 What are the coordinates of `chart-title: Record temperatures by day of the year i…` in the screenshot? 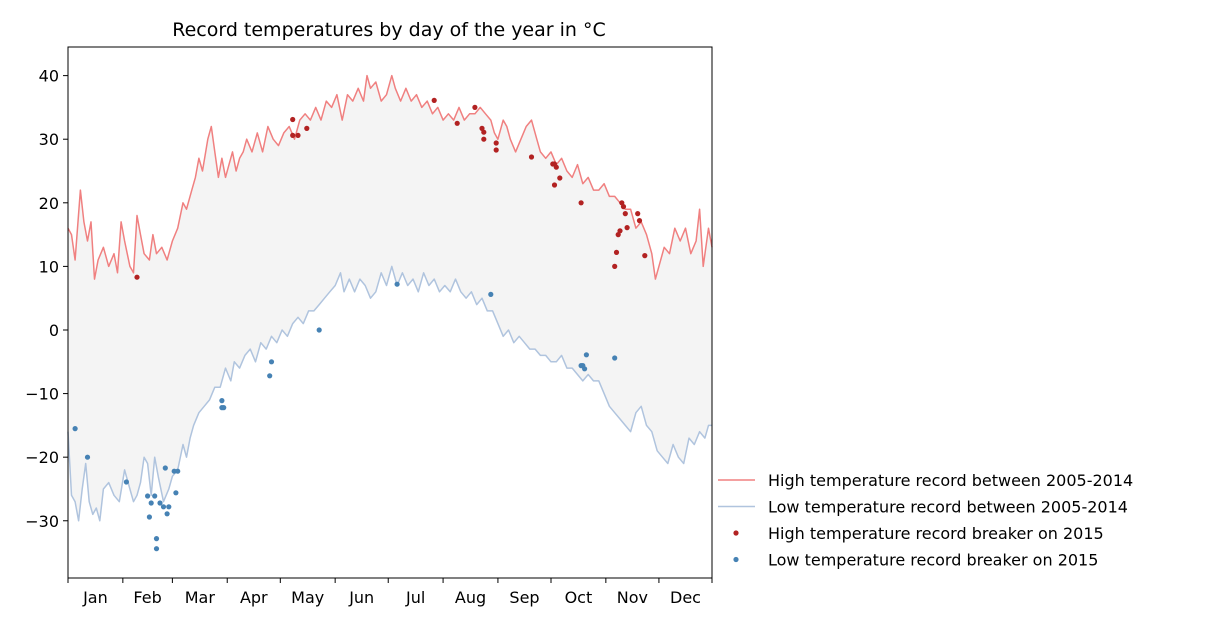 It's located at (389, 30).